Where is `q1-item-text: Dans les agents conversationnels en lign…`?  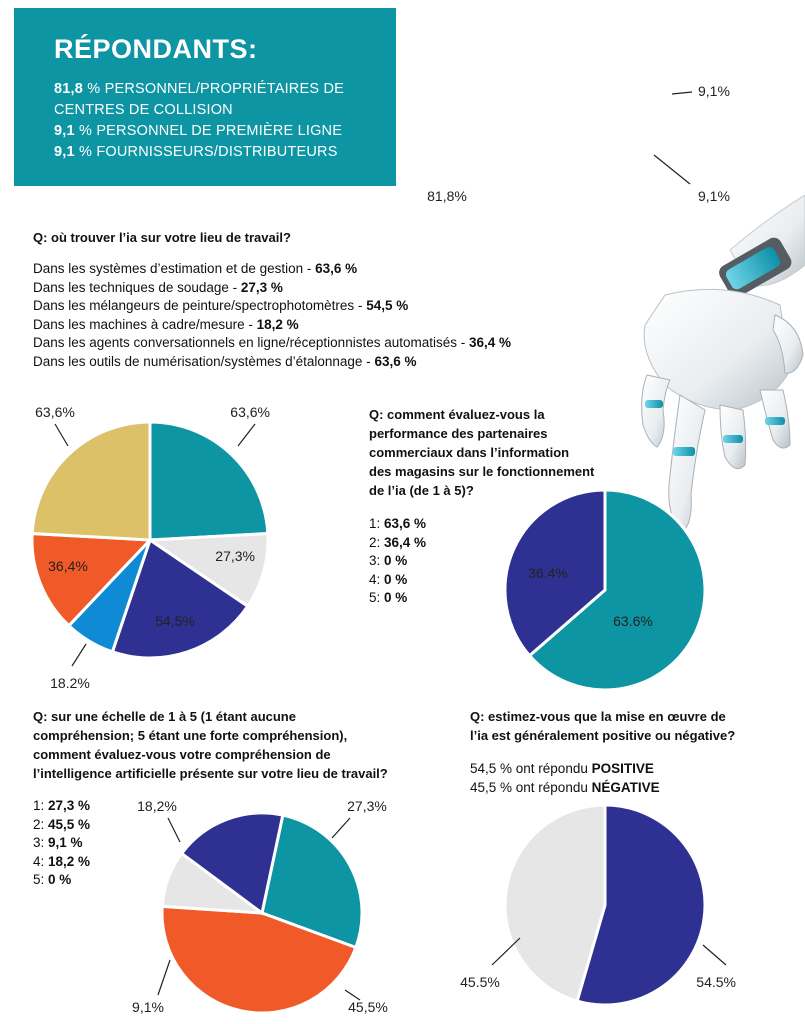 q1-item-text: Dans les agents conversationnels en lign… is located at coordinates (251, 342).